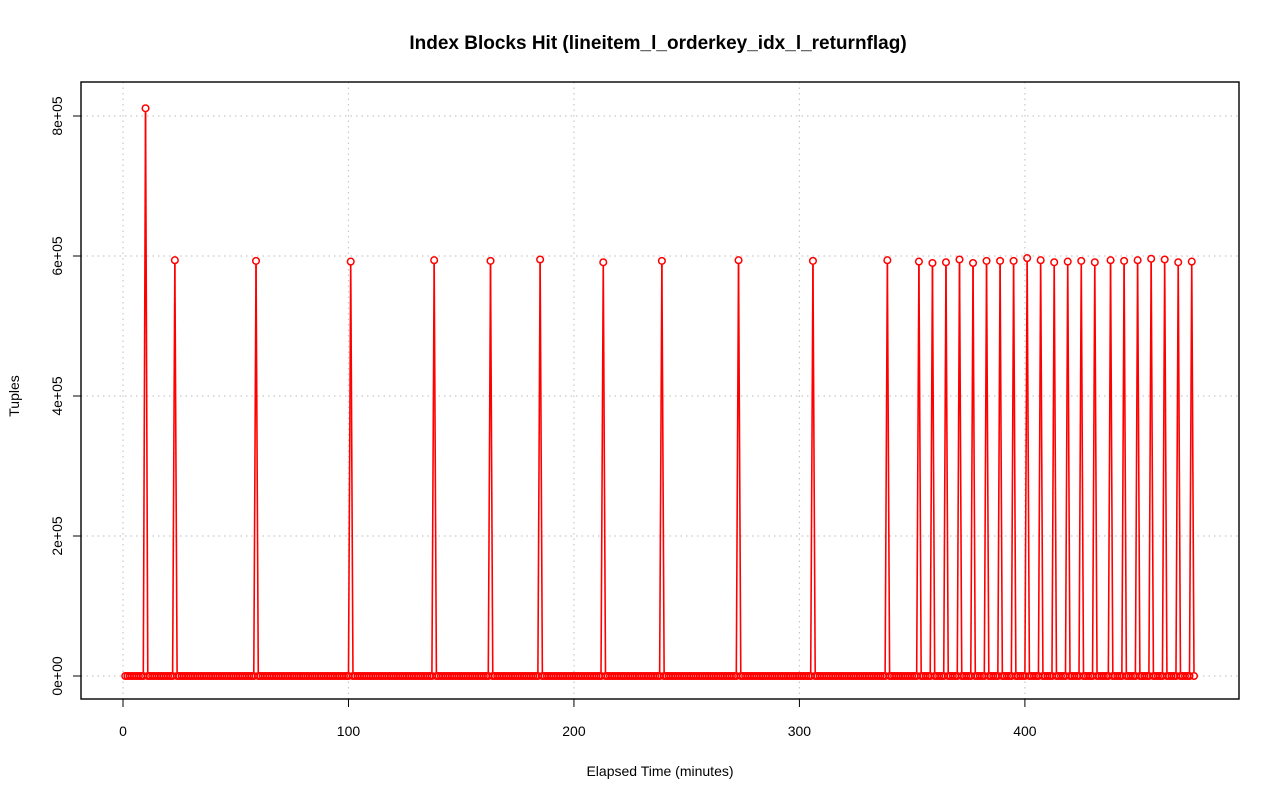 Image resolution: width=1280 pixels, height=801 pixels. I want to click on y-axis-label: Tuples, so click(14, 396).